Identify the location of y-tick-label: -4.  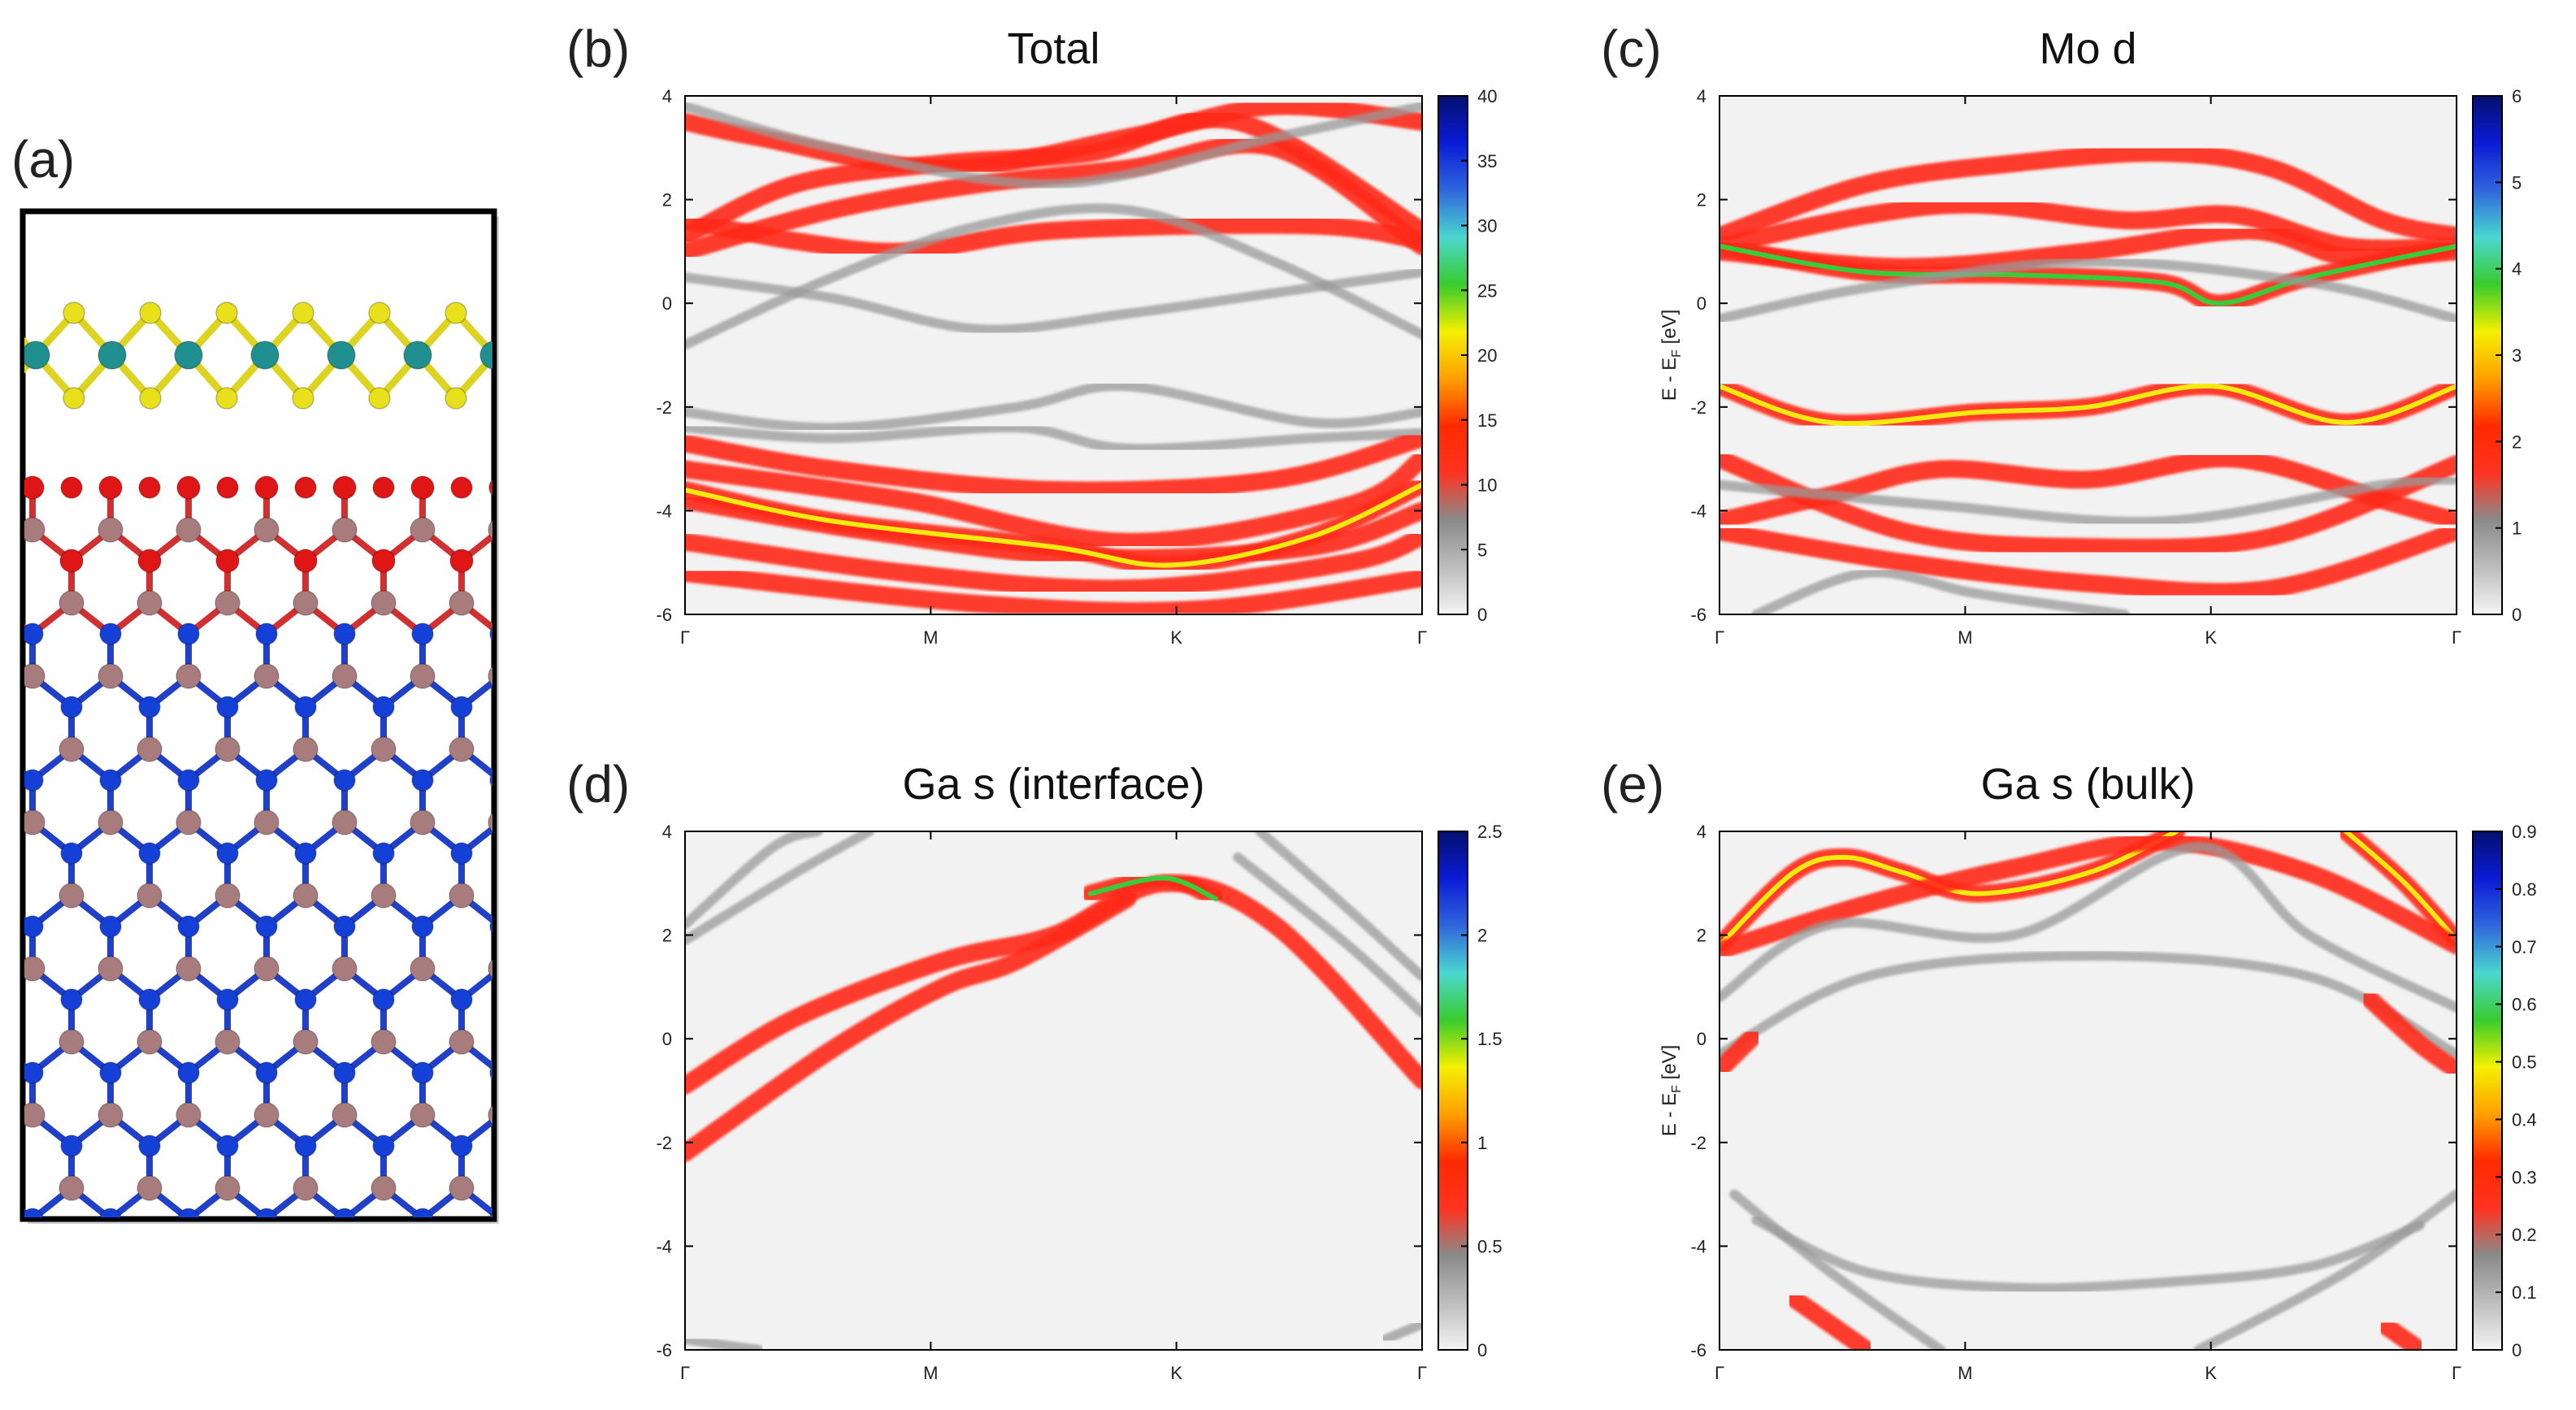
(664, 1246).